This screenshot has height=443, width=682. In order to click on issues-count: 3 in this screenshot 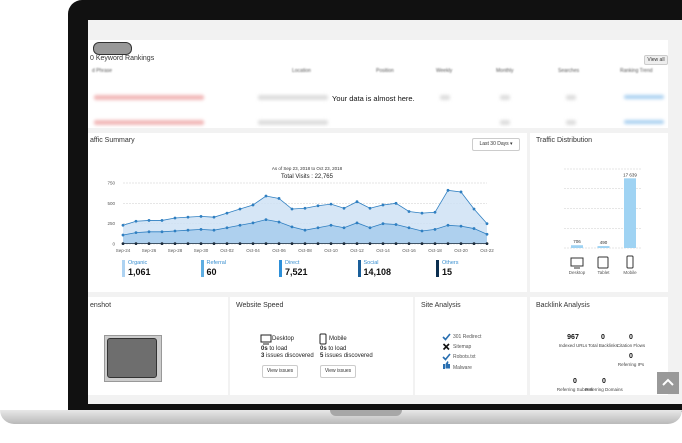, I will do `click(263, 356)`.